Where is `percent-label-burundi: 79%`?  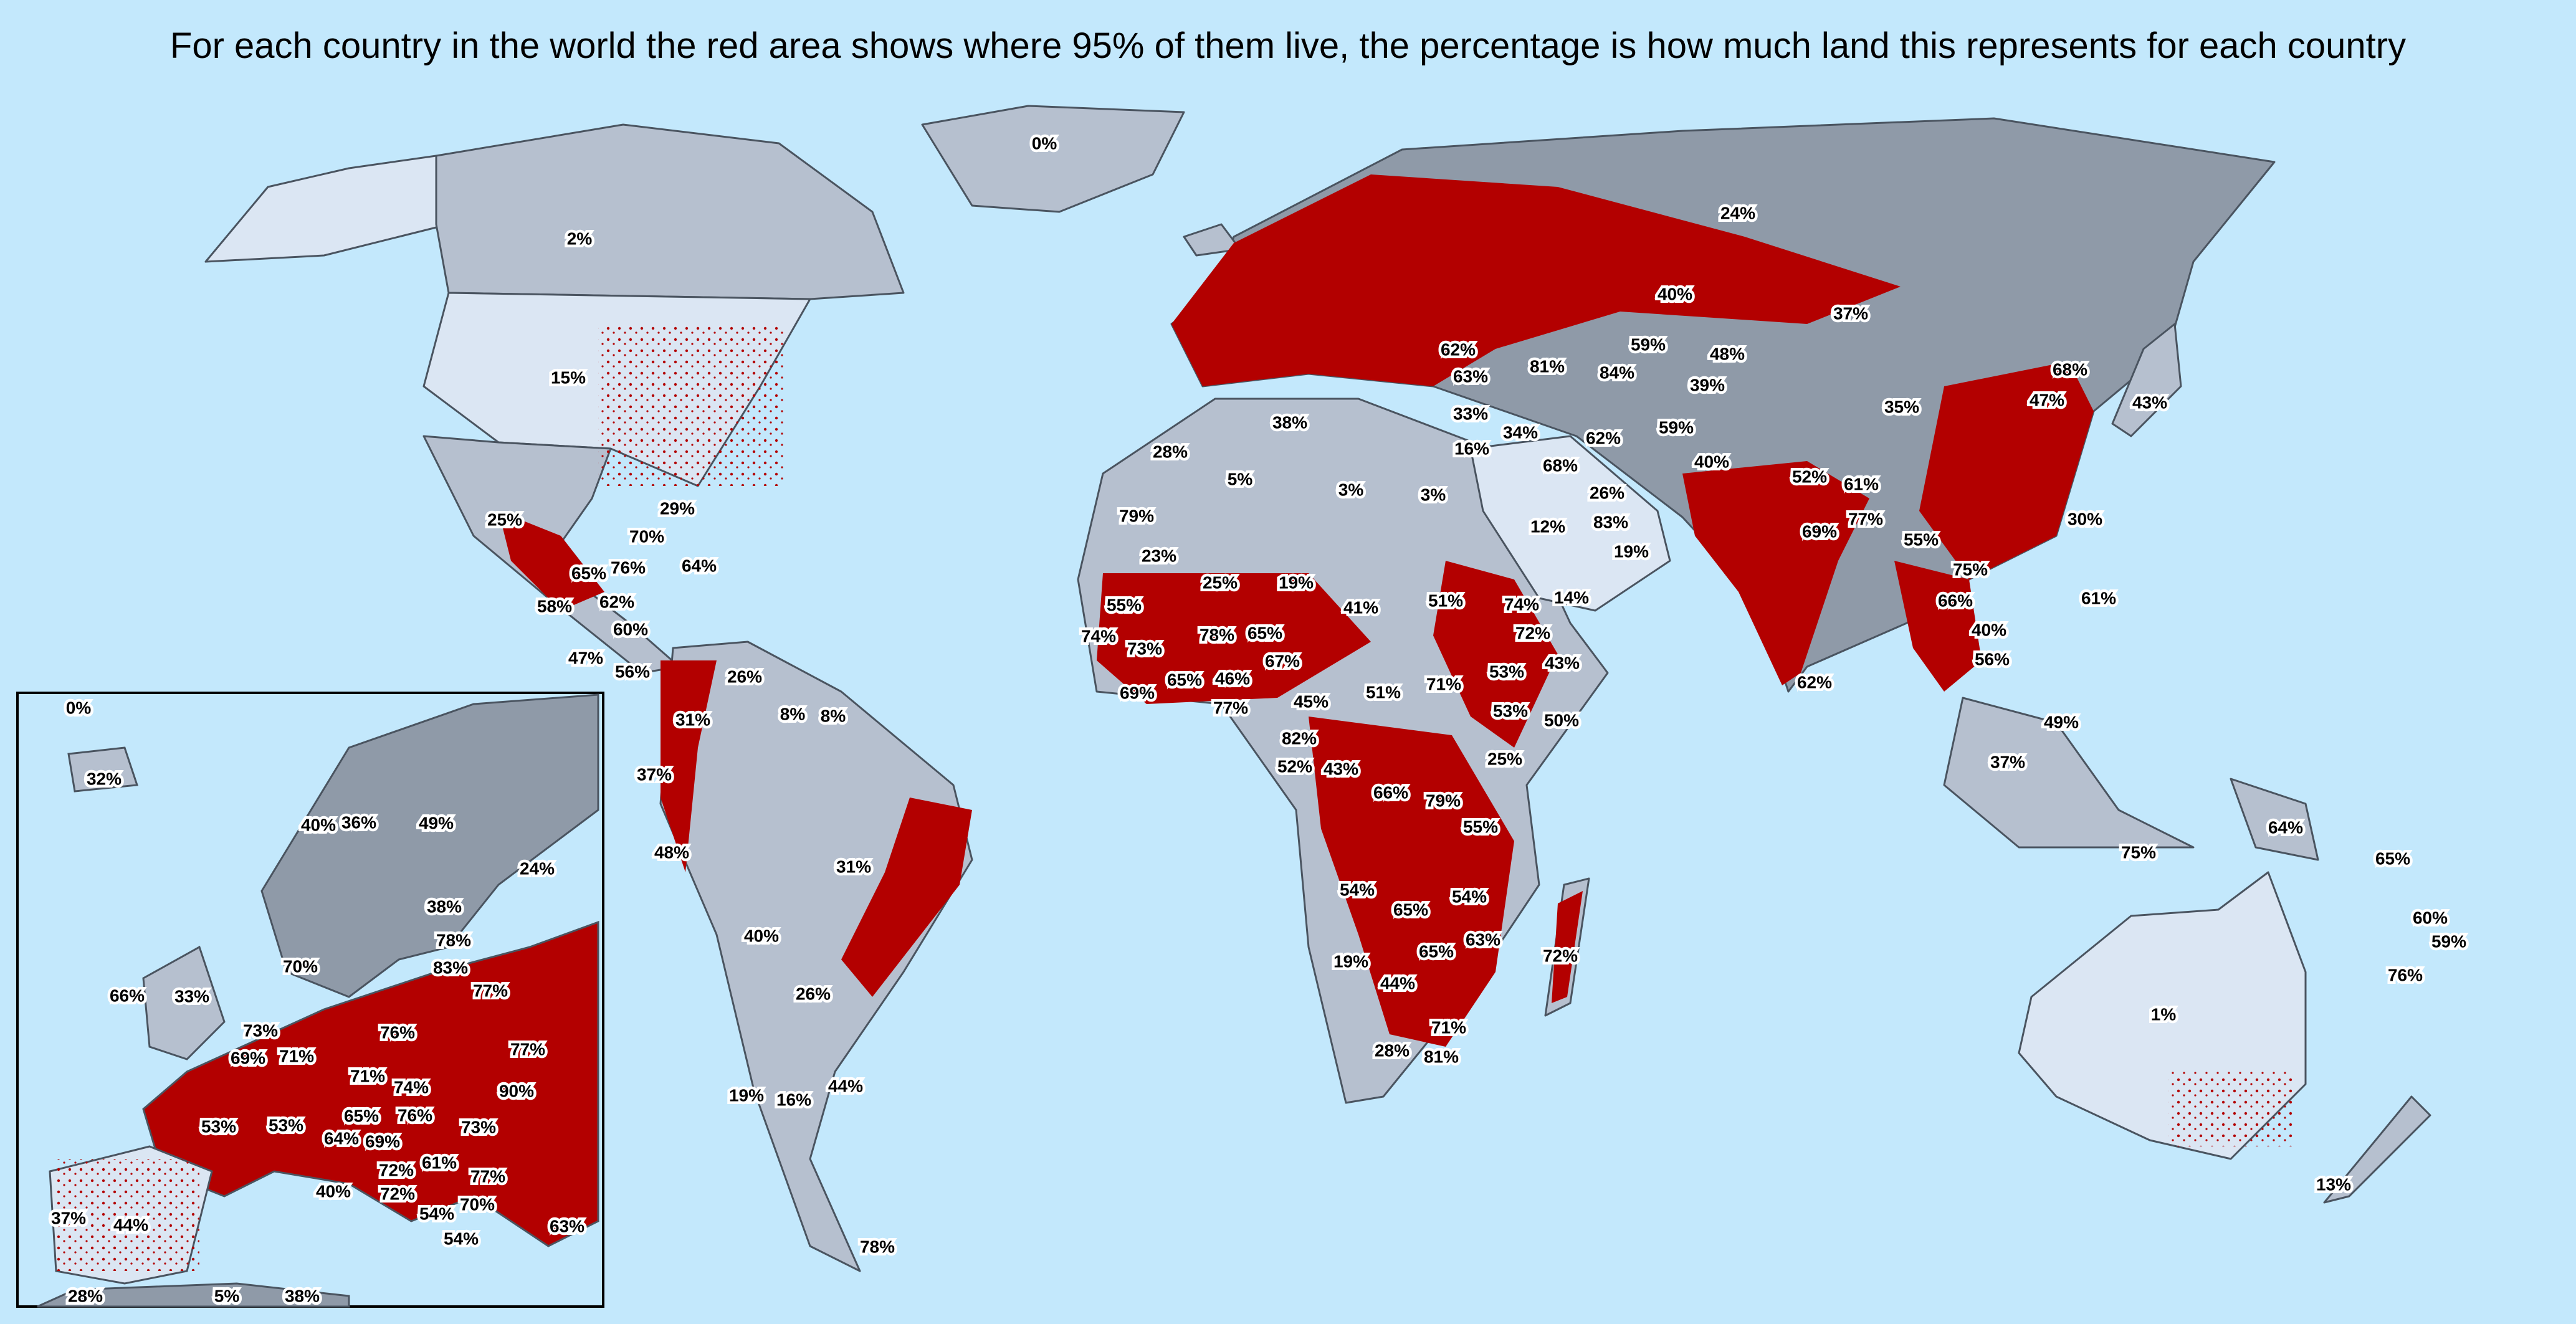
percent-label-burundi: 79% is located at coordinates (1444, 801).